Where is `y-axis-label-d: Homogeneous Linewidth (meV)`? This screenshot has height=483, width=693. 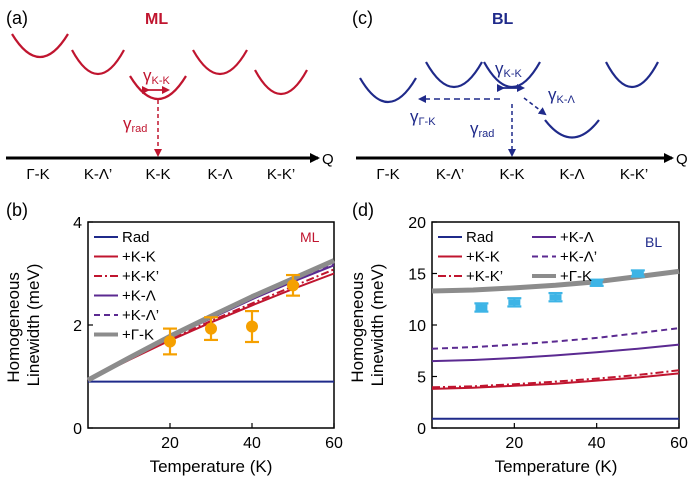
y-axis-label-d: Homogeneous Linewidth (meV) is located at coordinates (367, 325).